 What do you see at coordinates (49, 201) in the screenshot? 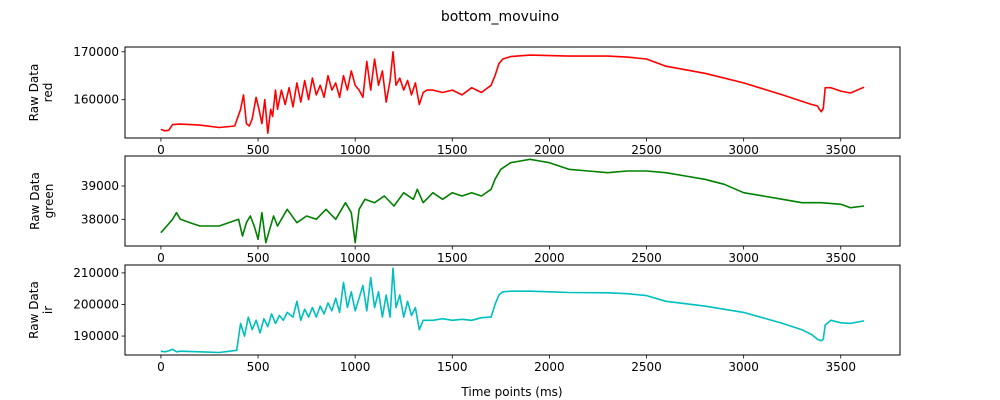
I see `y-axis-label-line: green` at bounding box center [49, 201].